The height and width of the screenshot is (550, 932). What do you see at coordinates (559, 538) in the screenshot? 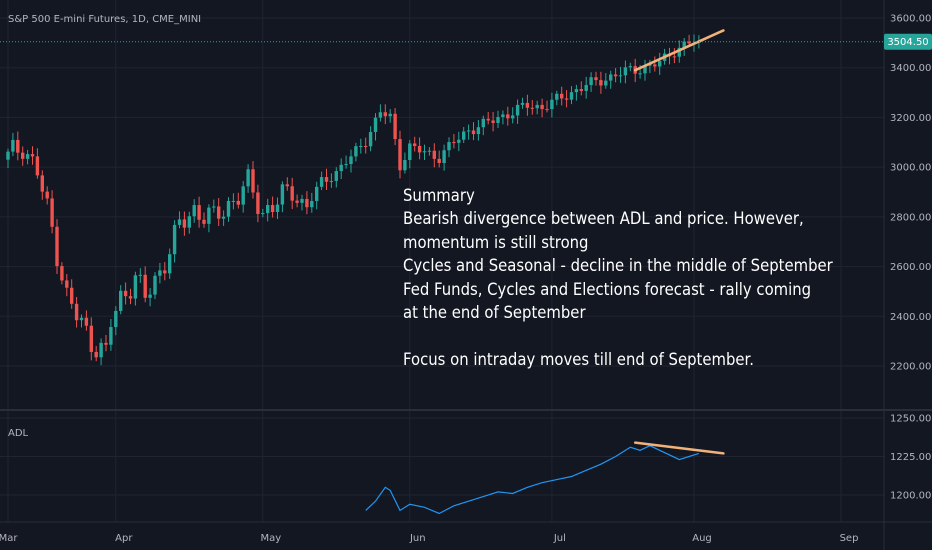
I see `x-tick-label: Jul` at bounding box center [559, 538].